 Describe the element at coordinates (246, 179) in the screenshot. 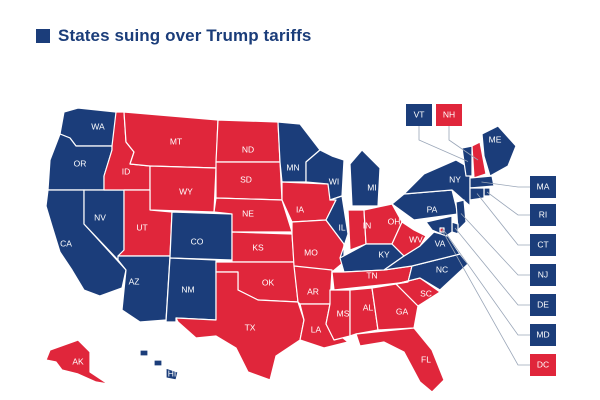

I see `state-label-sd: SD` at that location.